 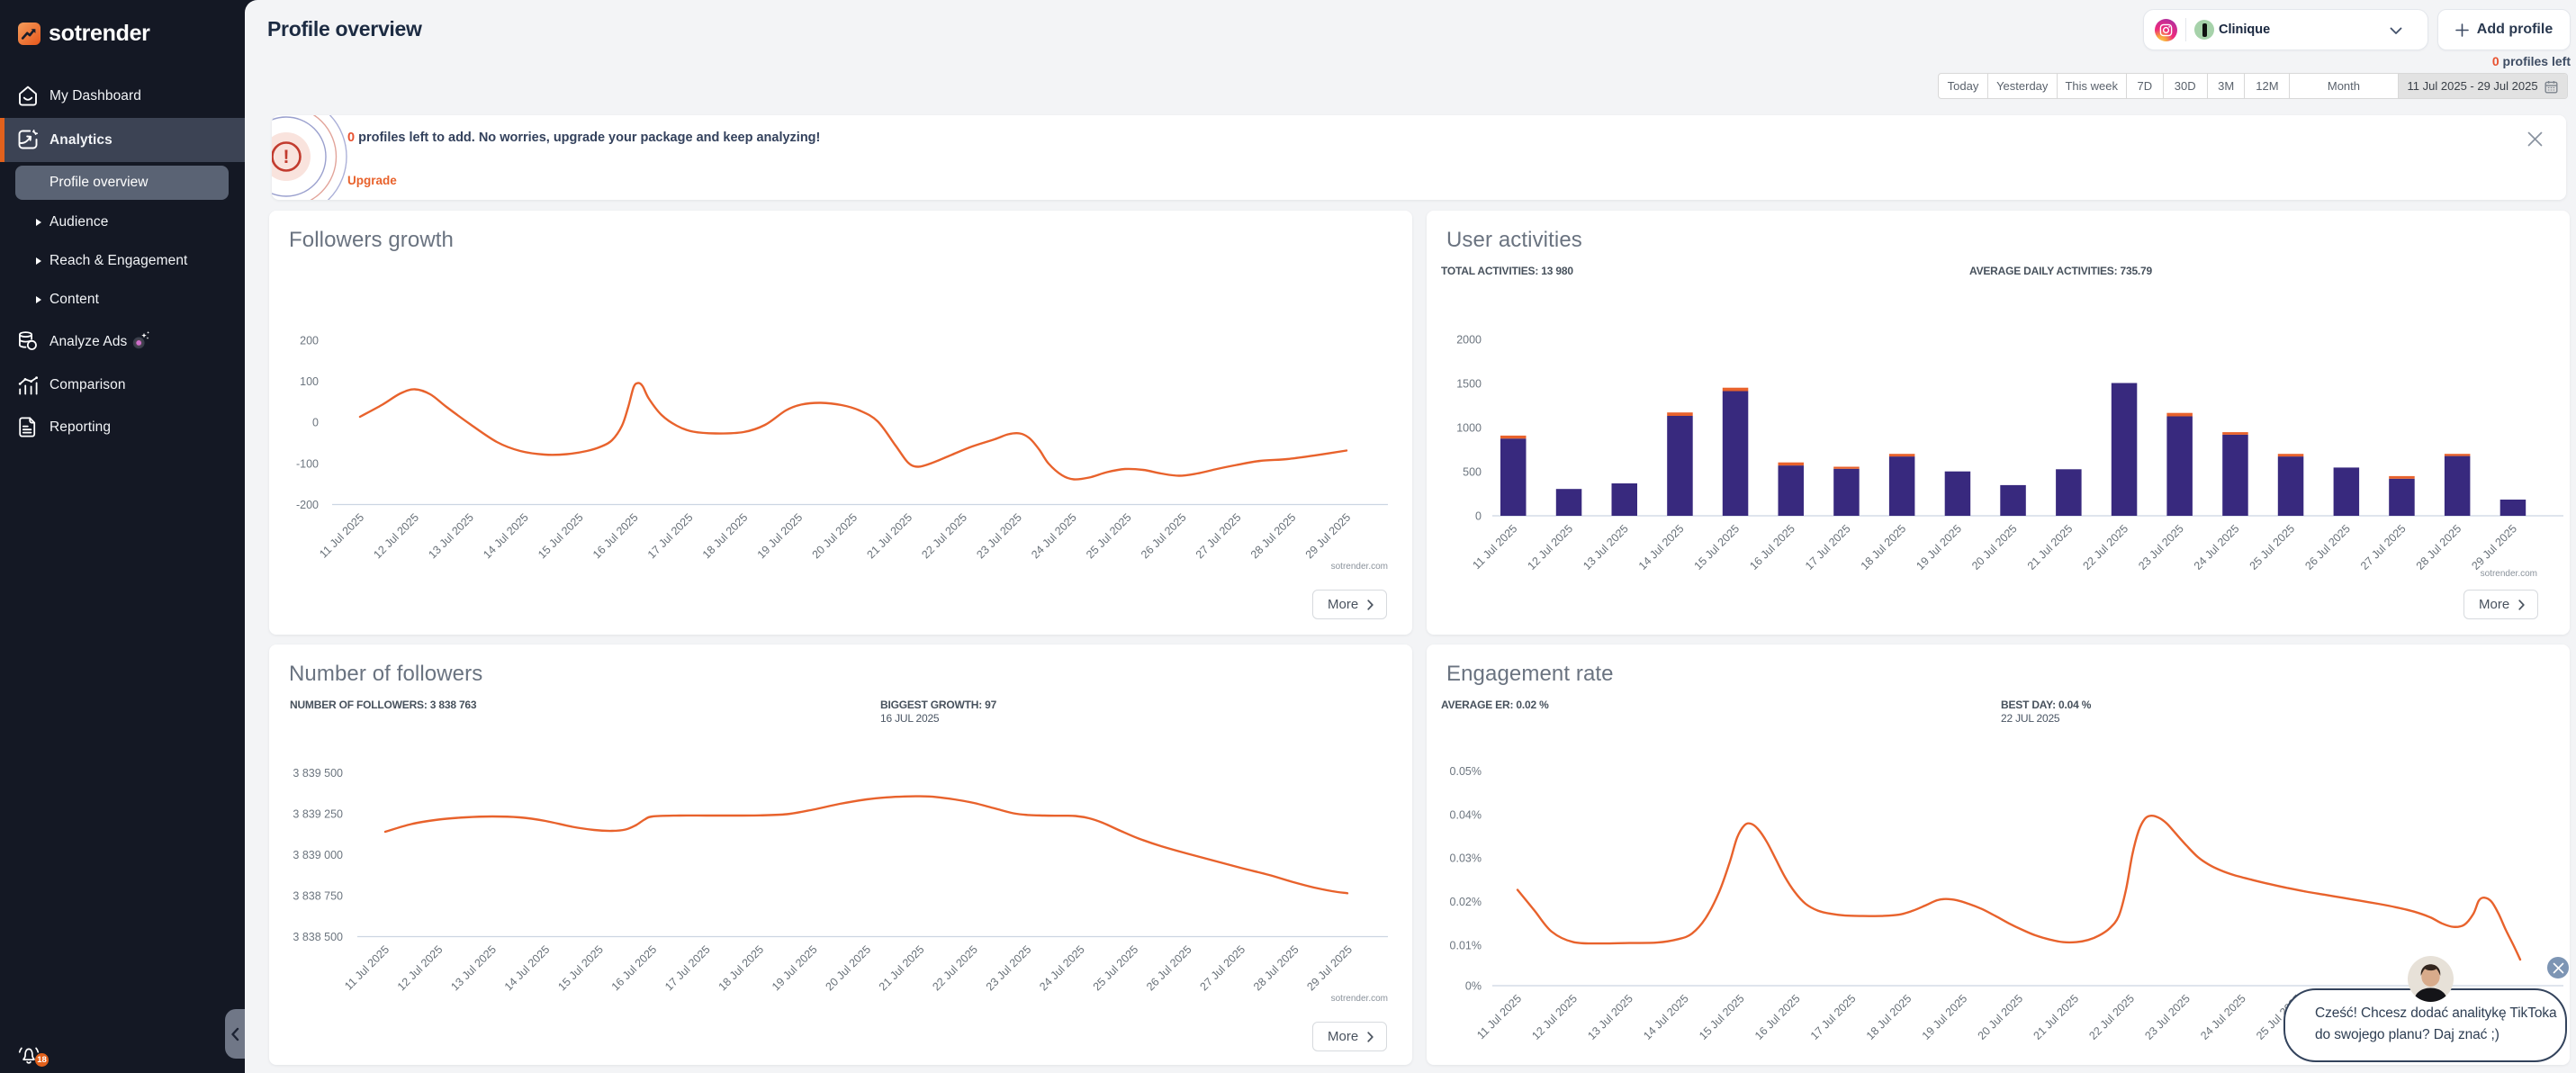 What do you see at coordinates (1469, 341) in the screenshot?
I see `svg-text: 2000` at bounding box center [1469, 341].